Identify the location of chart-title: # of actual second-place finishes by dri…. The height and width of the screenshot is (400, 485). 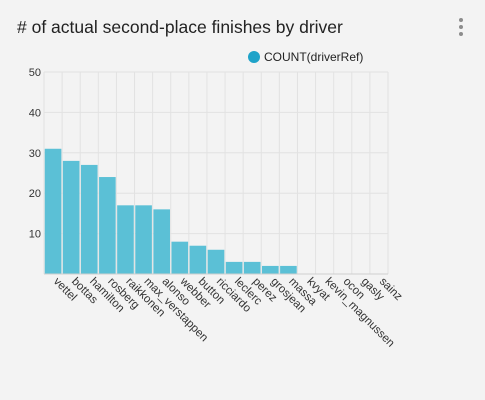
(180, 27).